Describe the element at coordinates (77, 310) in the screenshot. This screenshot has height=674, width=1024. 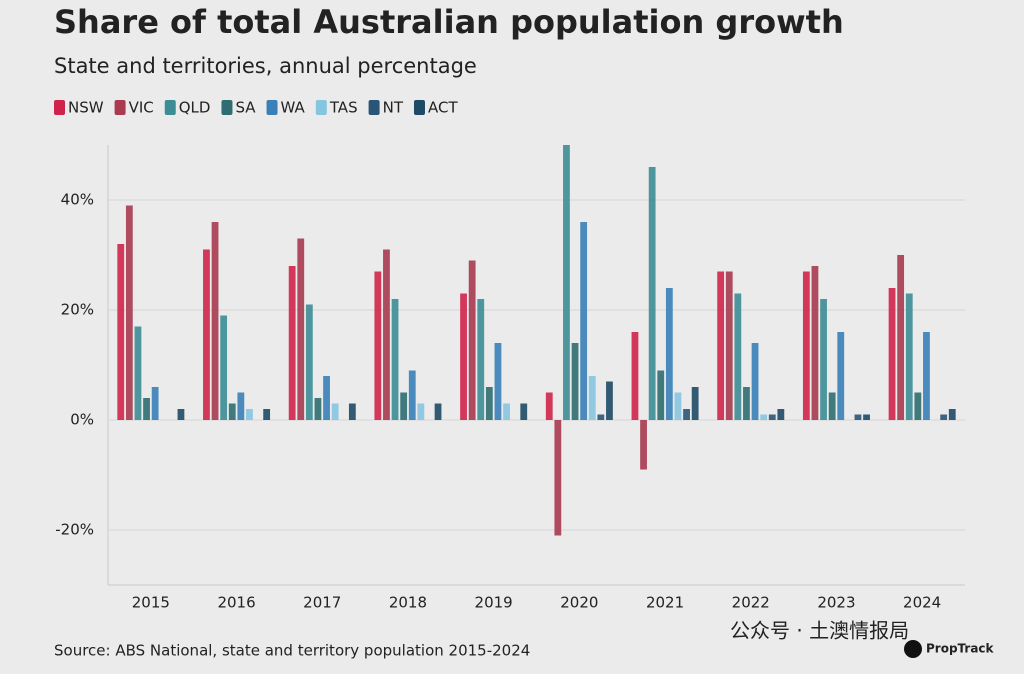
I see `y-tick-label: 20%` at that location.